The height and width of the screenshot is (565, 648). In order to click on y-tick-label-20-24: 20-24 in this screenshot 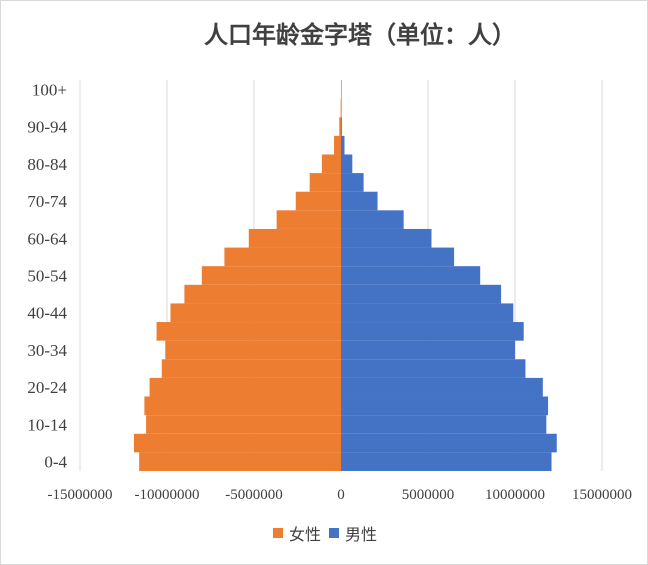, I will do `click(47, 387)`.